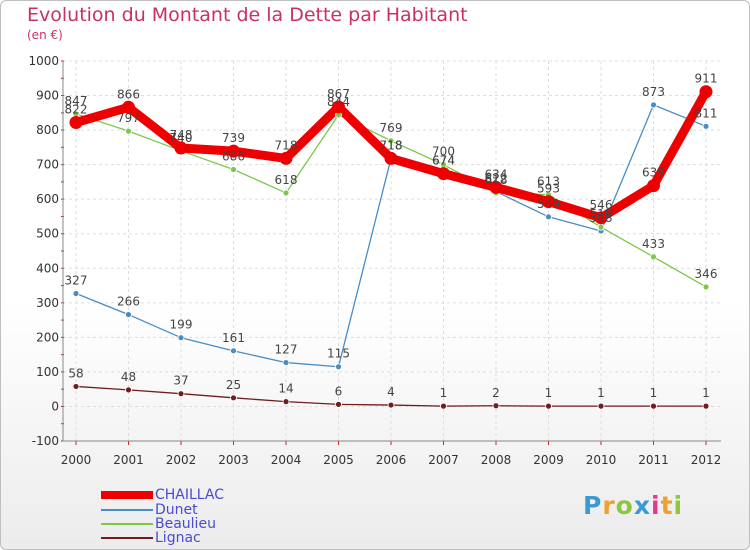 The height and width of the screenshot is (550, 750). What do you see at coordinates (706, 79) in the screenshot?
I see `data-label-chaillac: 911` at bounding box center [706, 79].